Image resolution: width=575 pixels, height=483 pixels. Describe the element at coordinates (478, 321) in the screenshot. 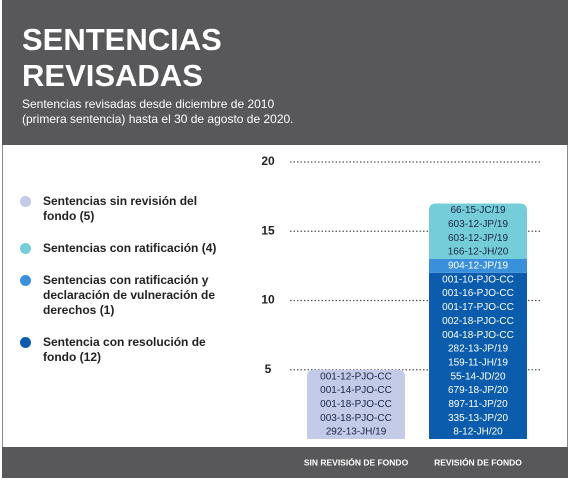

I see `case-label: 002-18-PJO-CC` at that location.